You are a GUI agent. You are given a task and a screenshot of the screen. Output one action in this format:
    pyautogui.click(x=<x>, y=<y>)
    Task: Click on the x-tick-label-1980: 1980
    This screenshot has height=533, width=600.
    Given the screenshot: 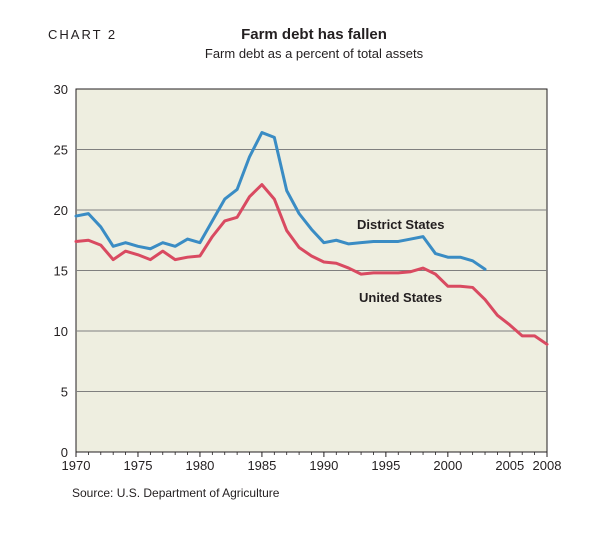 What is the action you would take?
    pyautogui.click(x=199, y=465)
    